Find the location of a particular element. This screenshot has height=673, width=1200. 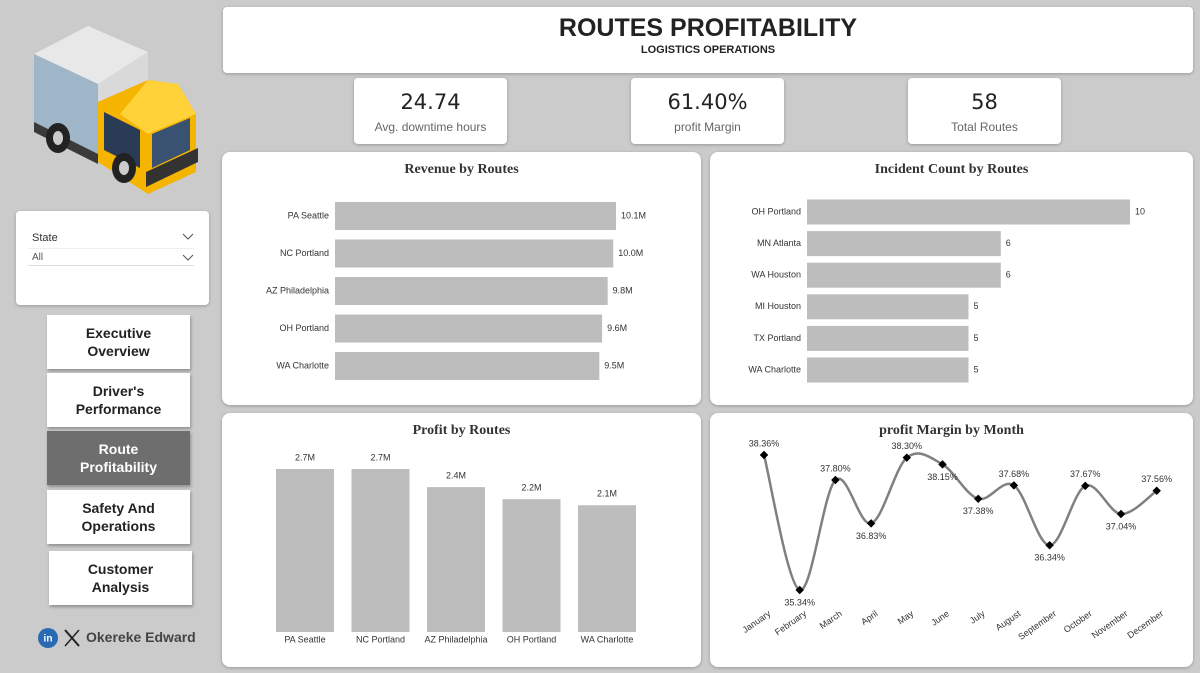

data-label: 38.36% is located at coordinates (764, 443).